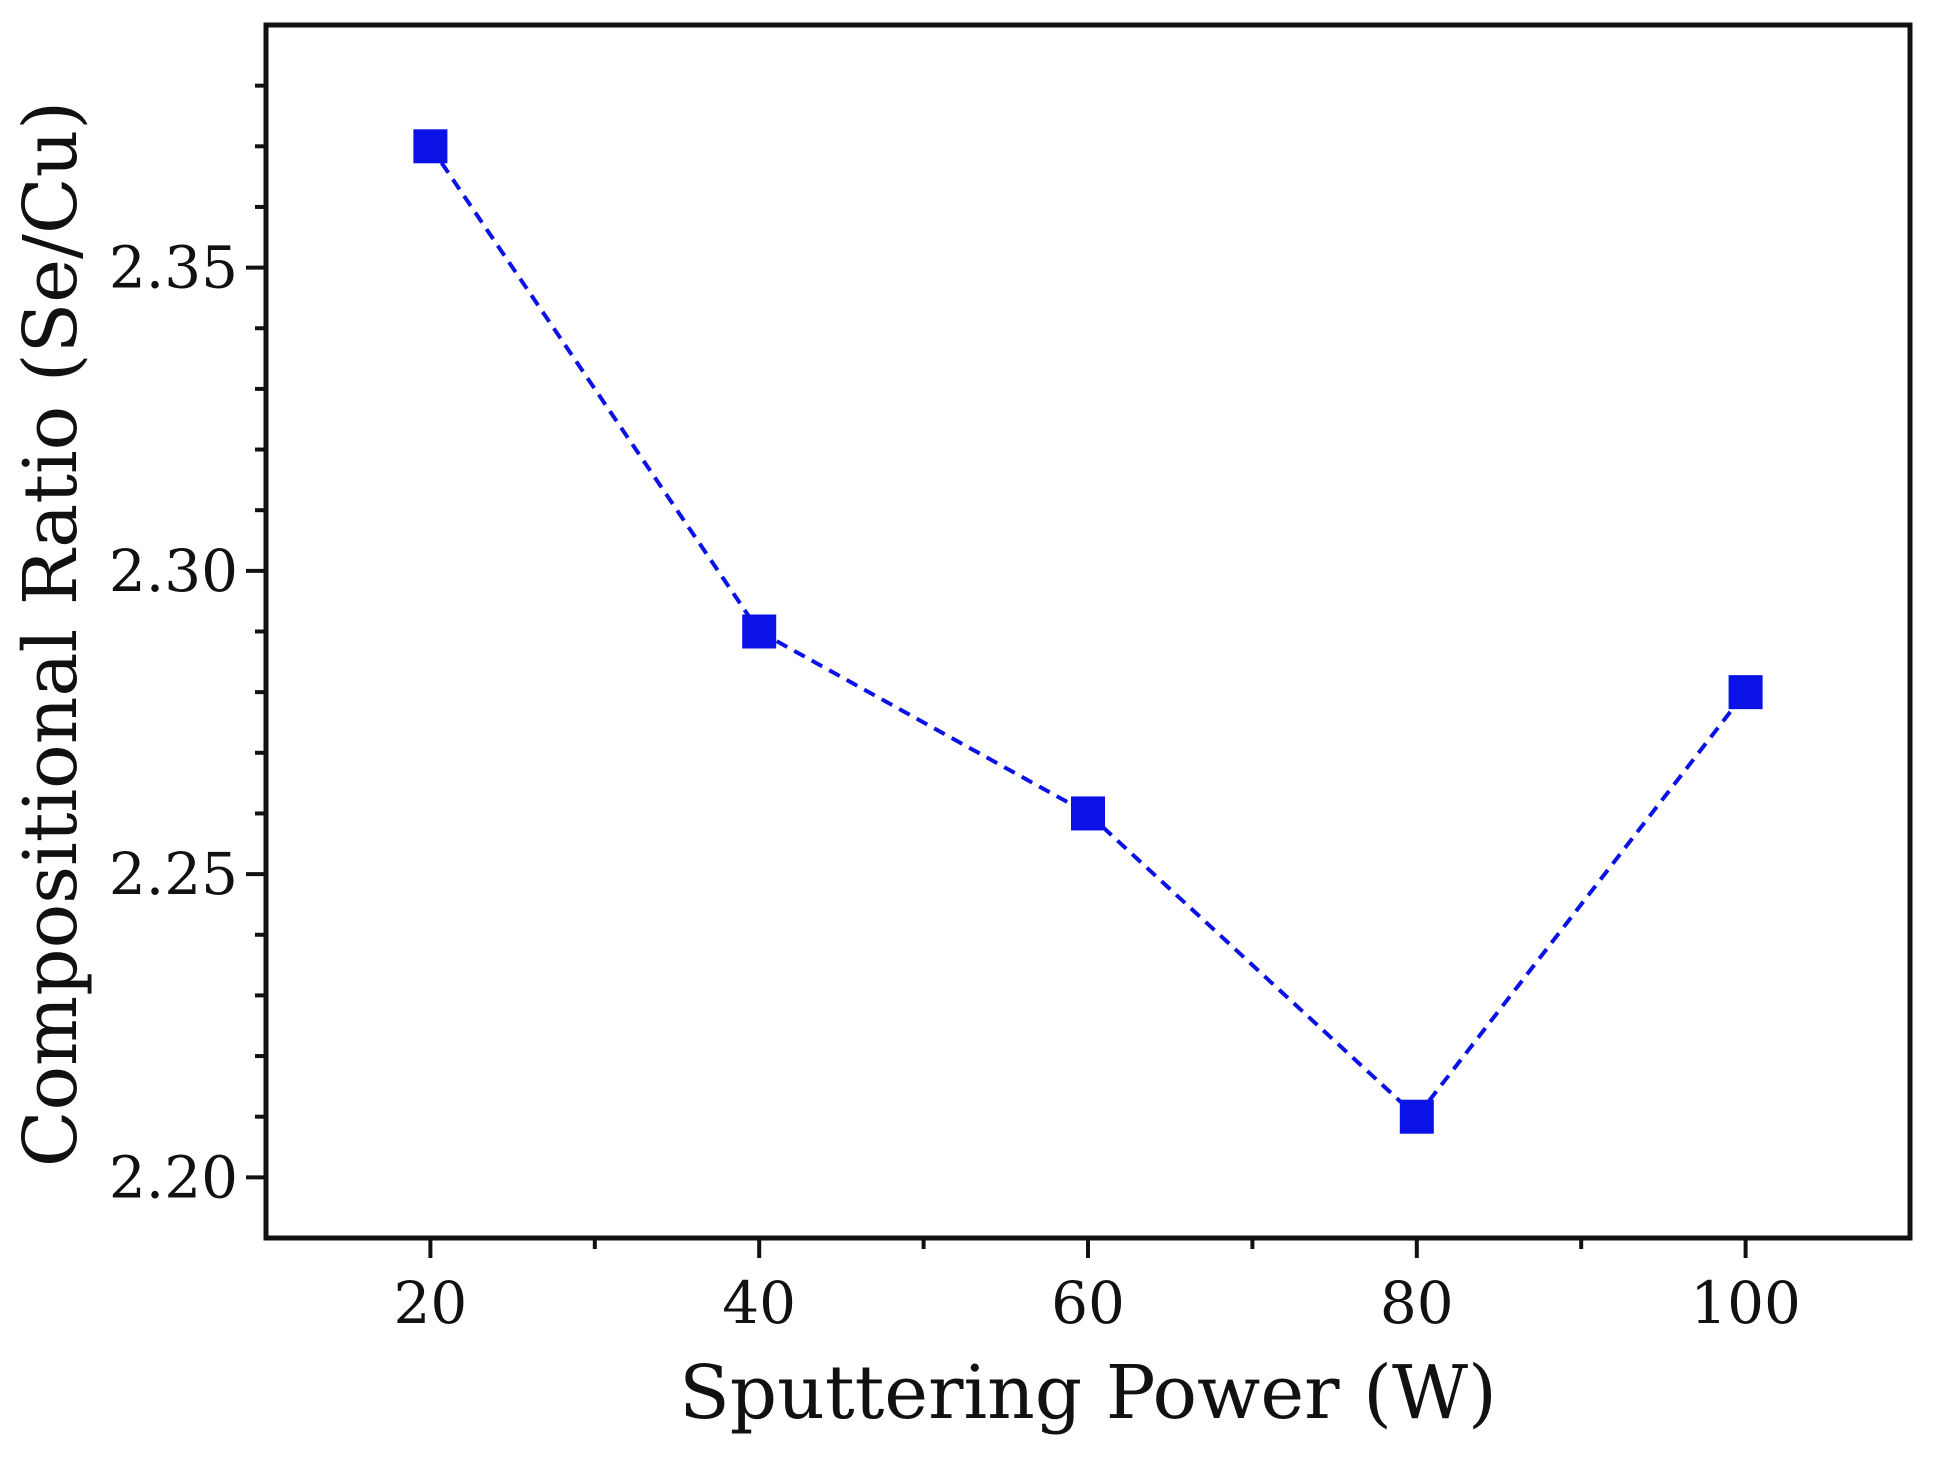 The image size is (1938, 1467). I want to click on y-tick-label: 2.35, so click(173, 268).